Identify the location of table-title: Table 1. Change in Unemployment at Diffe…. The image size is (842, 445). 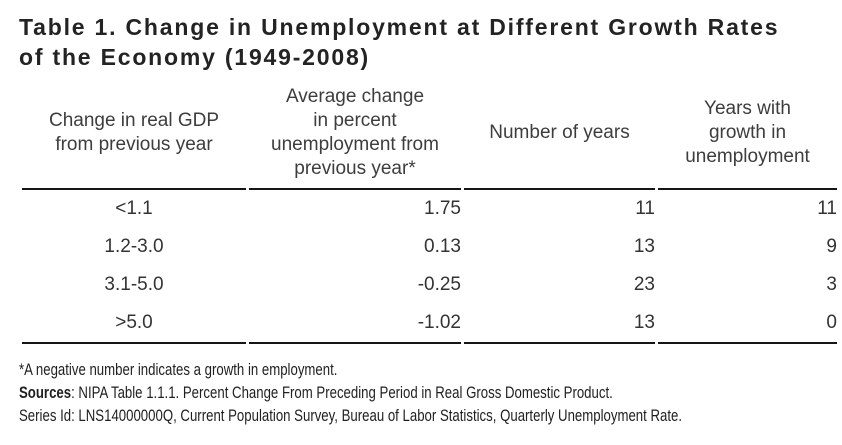
(399, 42).